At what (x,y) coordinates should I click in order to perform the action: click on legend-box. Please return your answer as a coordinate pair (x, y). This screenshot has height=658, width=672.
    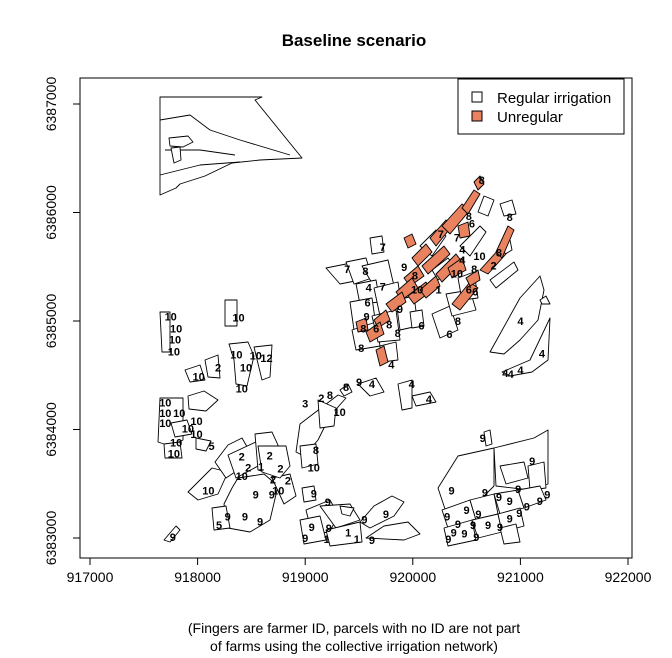
    Looking at the image, I should click on (541, 106).